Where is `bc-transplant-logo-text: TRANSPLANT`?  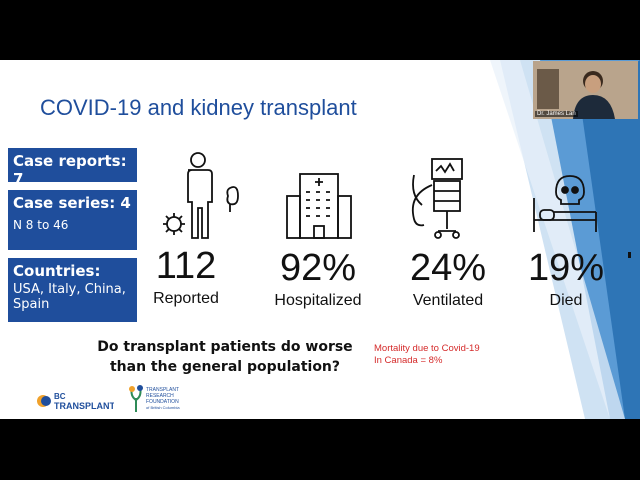 bc-transplant-logo-text: TRANSPLANT is located at coordinates (84, 406).